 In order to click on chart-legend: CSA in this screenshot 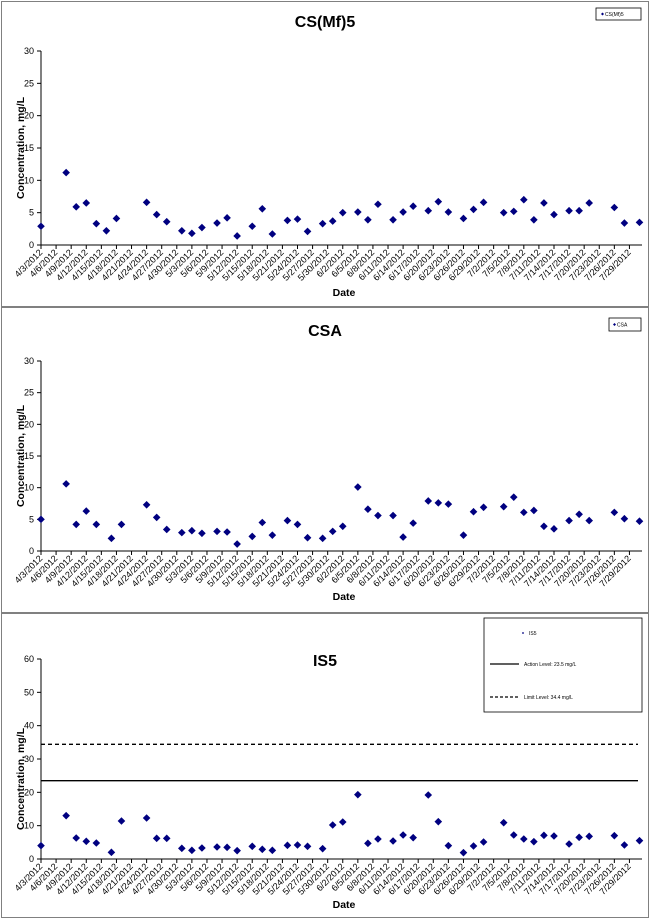, I will do `click(625, 324)`.